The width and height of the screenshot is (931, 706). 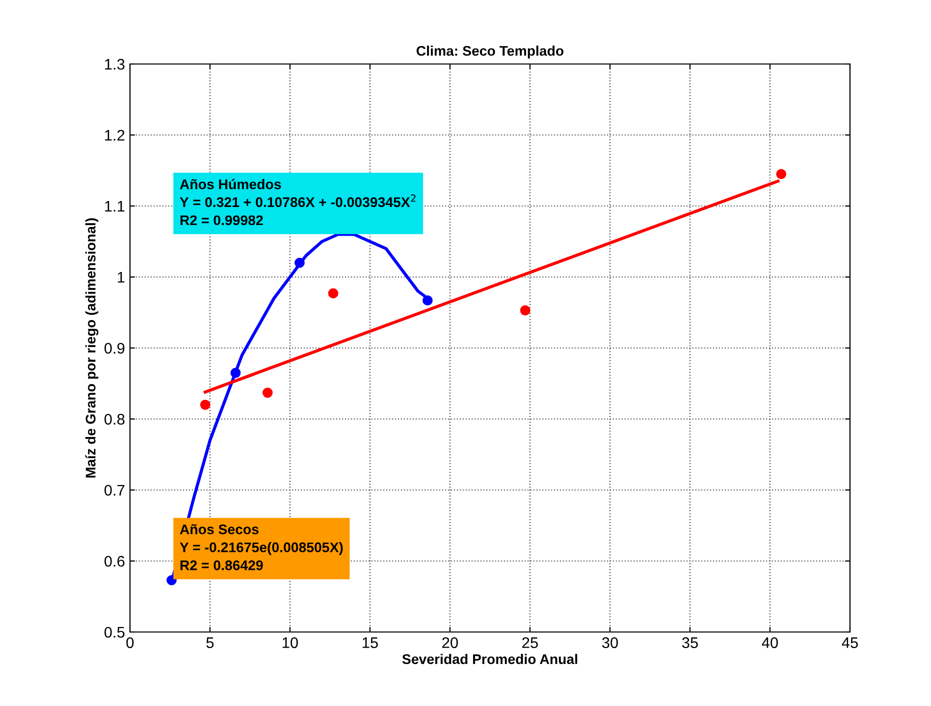 What do you see at coordinates (490, 52) in the screenshot?
I see `chart-title: Clima: Seco Templado` at bounding box center [490, 52].